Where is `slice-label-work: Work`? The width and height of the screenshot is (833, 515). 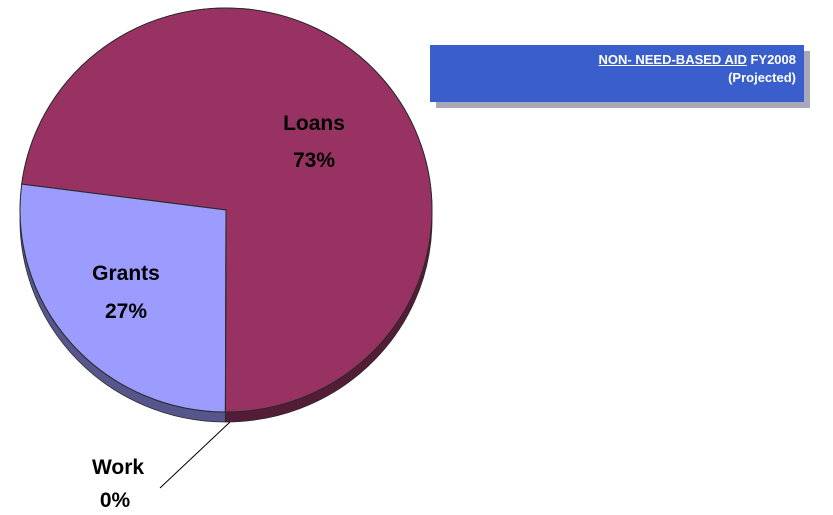 slice-label-work: Work is located at coordinates (118, 467).